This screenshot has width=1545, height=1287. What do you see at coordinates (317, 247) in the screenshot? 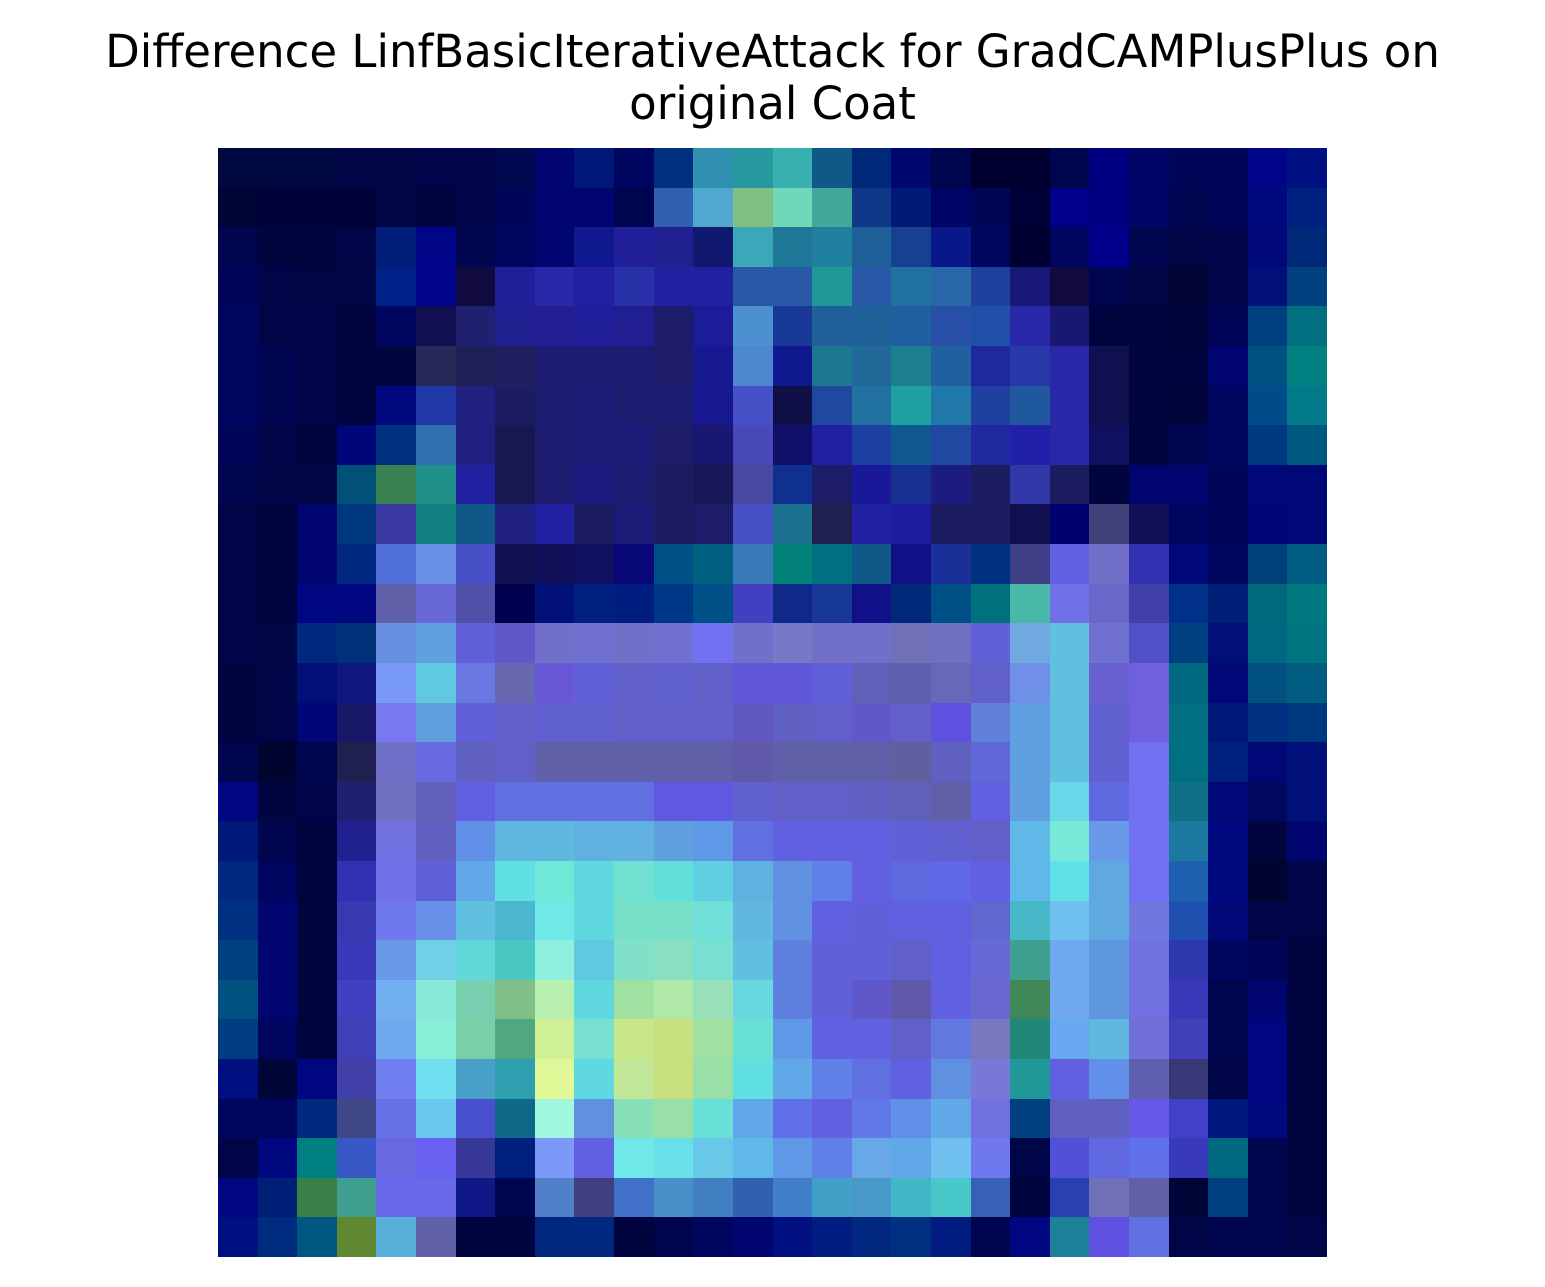
I see `heatmap-cell-r2-c2` at bounding box center [317, 247].